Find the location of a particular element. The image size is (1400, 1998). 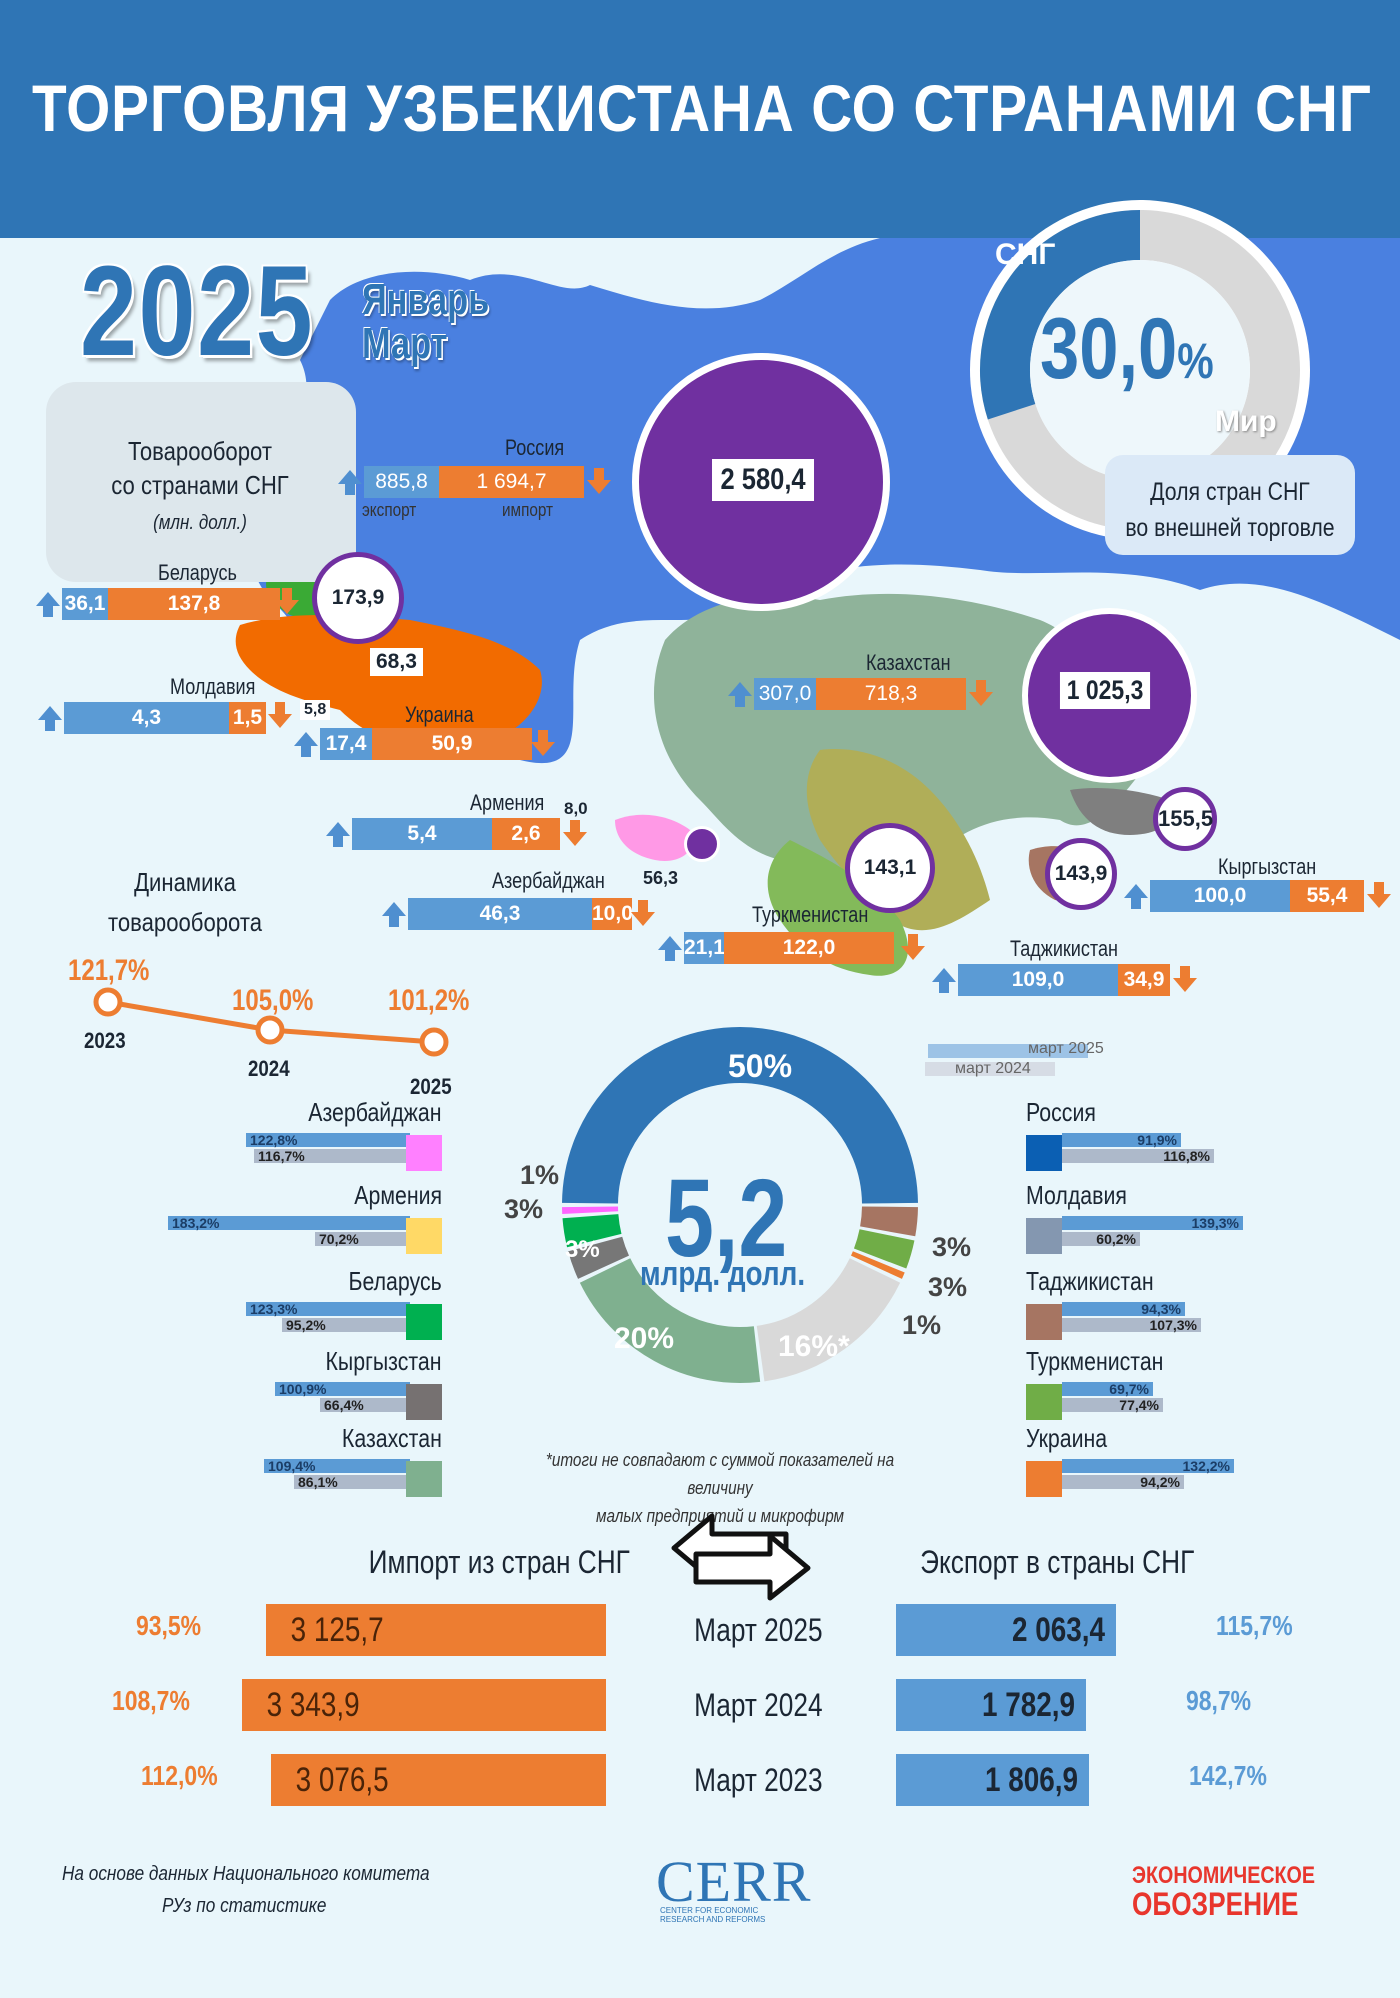

eo-logo-line2: ОБОЗРЕНИЕ is located at coordinates (1215, 1904).